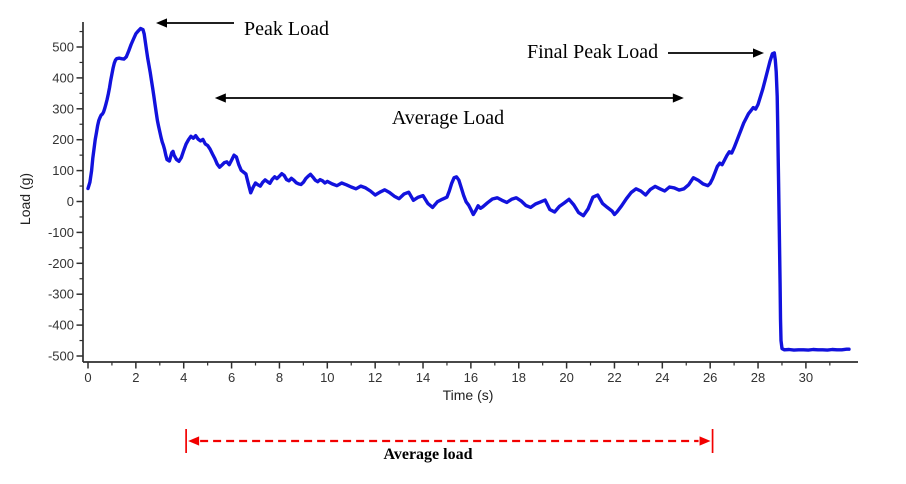 This screenshot has height=484, width=906. What do you see at coordinates (279, 377) in the screenshot?
I see `x-tick-label: 8` at bounding box center [279, 377].